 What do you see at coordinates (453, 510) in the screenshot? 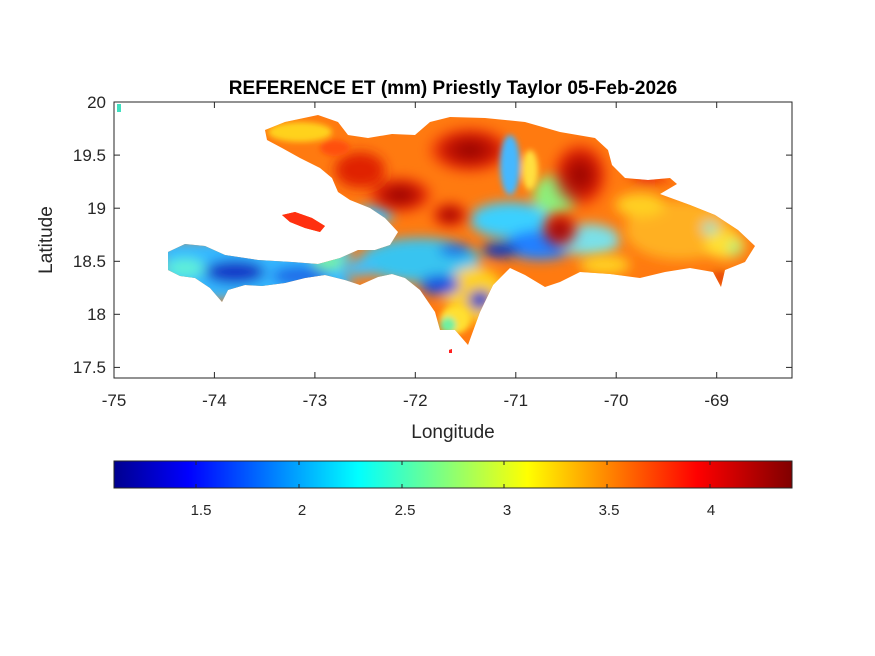
I see `colorbar-tick-labels: 1.5 2 2.5 3 3.5 4` at bounding box center [453, 510].